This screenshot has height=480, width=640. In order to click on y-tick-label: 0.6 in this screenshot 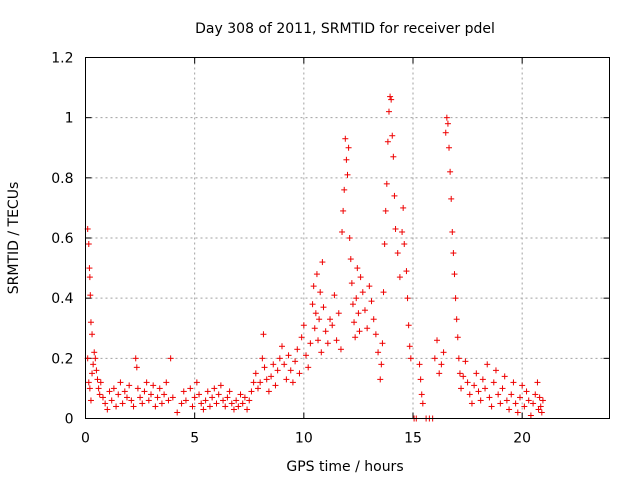, I will do `click(62, 239)`.